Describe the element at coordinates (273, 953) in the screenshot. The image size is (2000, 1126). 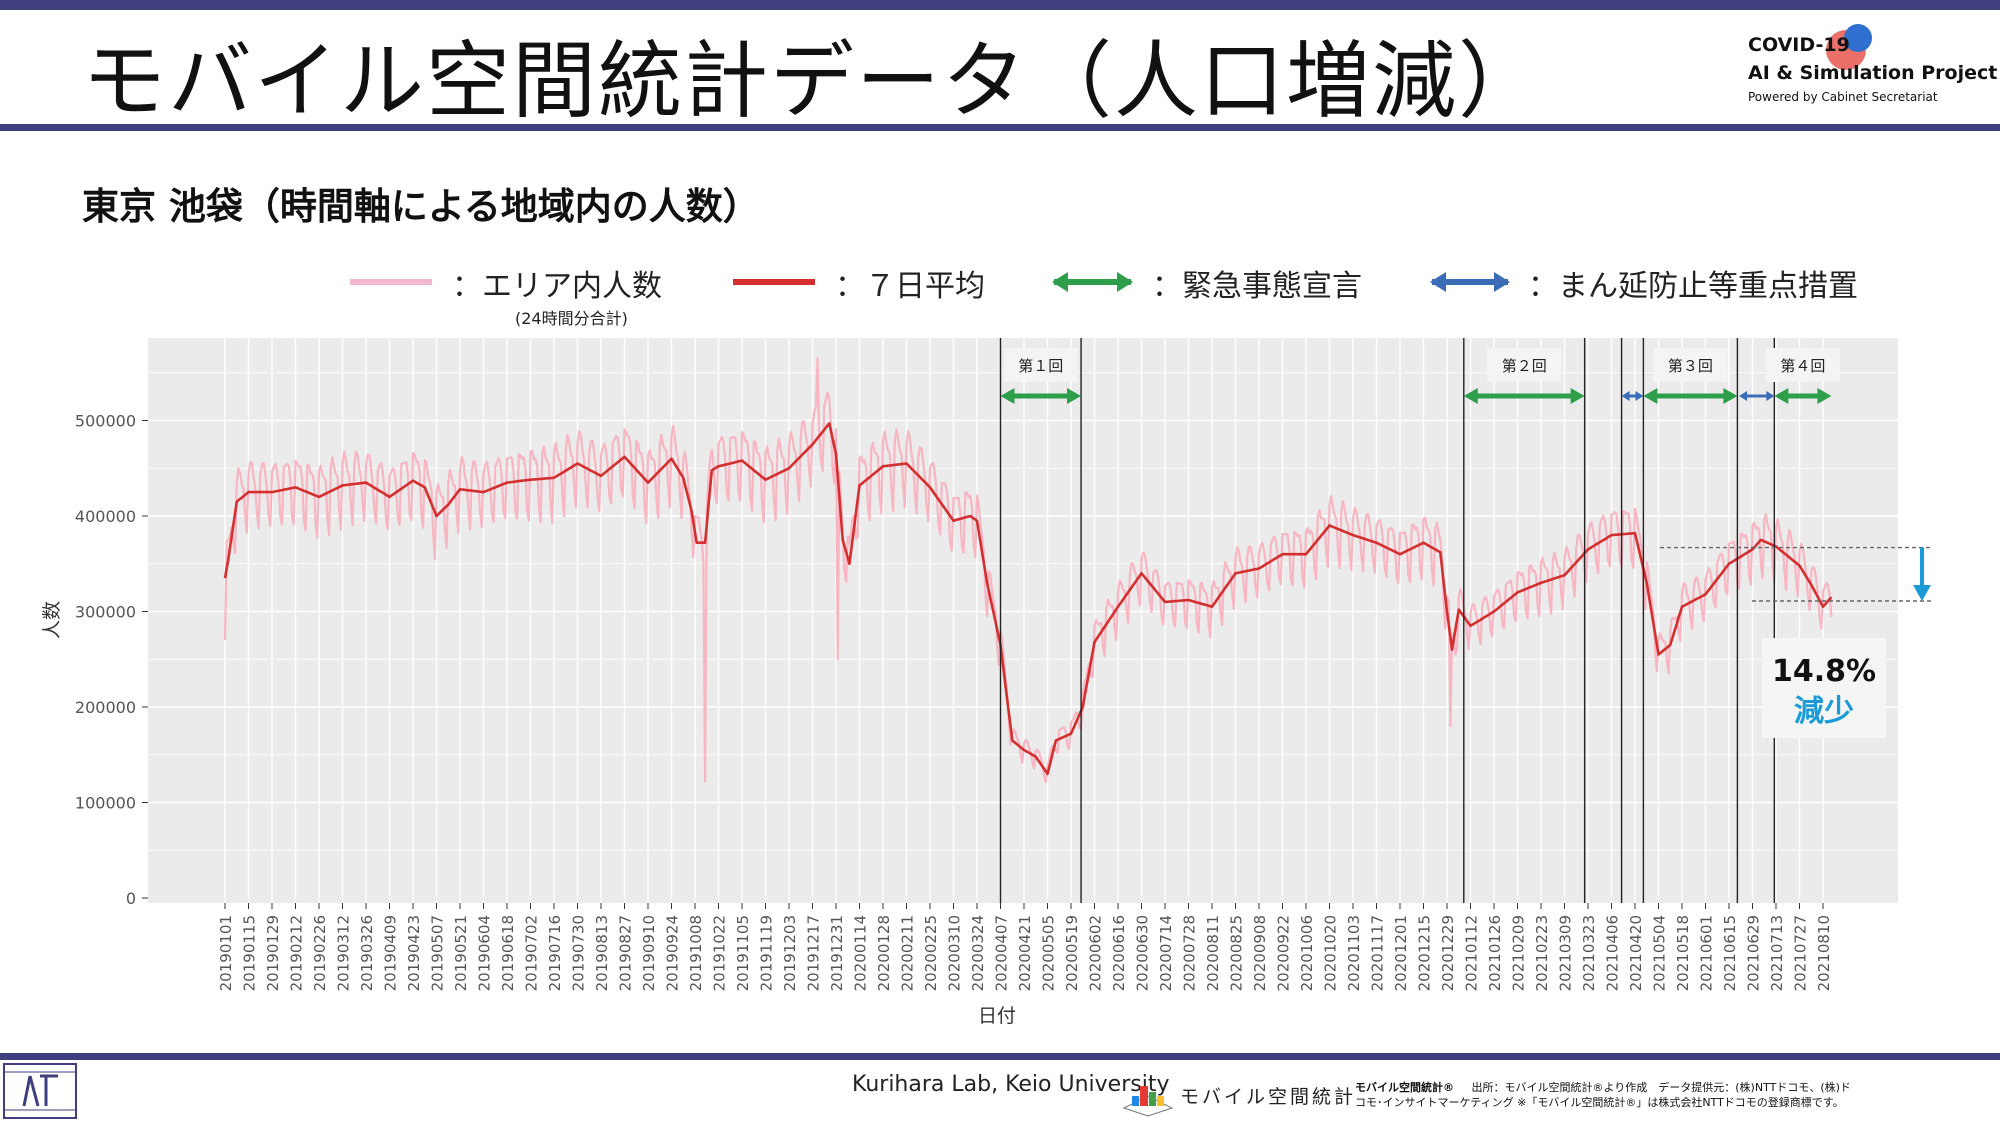
I see `x-tick-label: 20190129` at that location.